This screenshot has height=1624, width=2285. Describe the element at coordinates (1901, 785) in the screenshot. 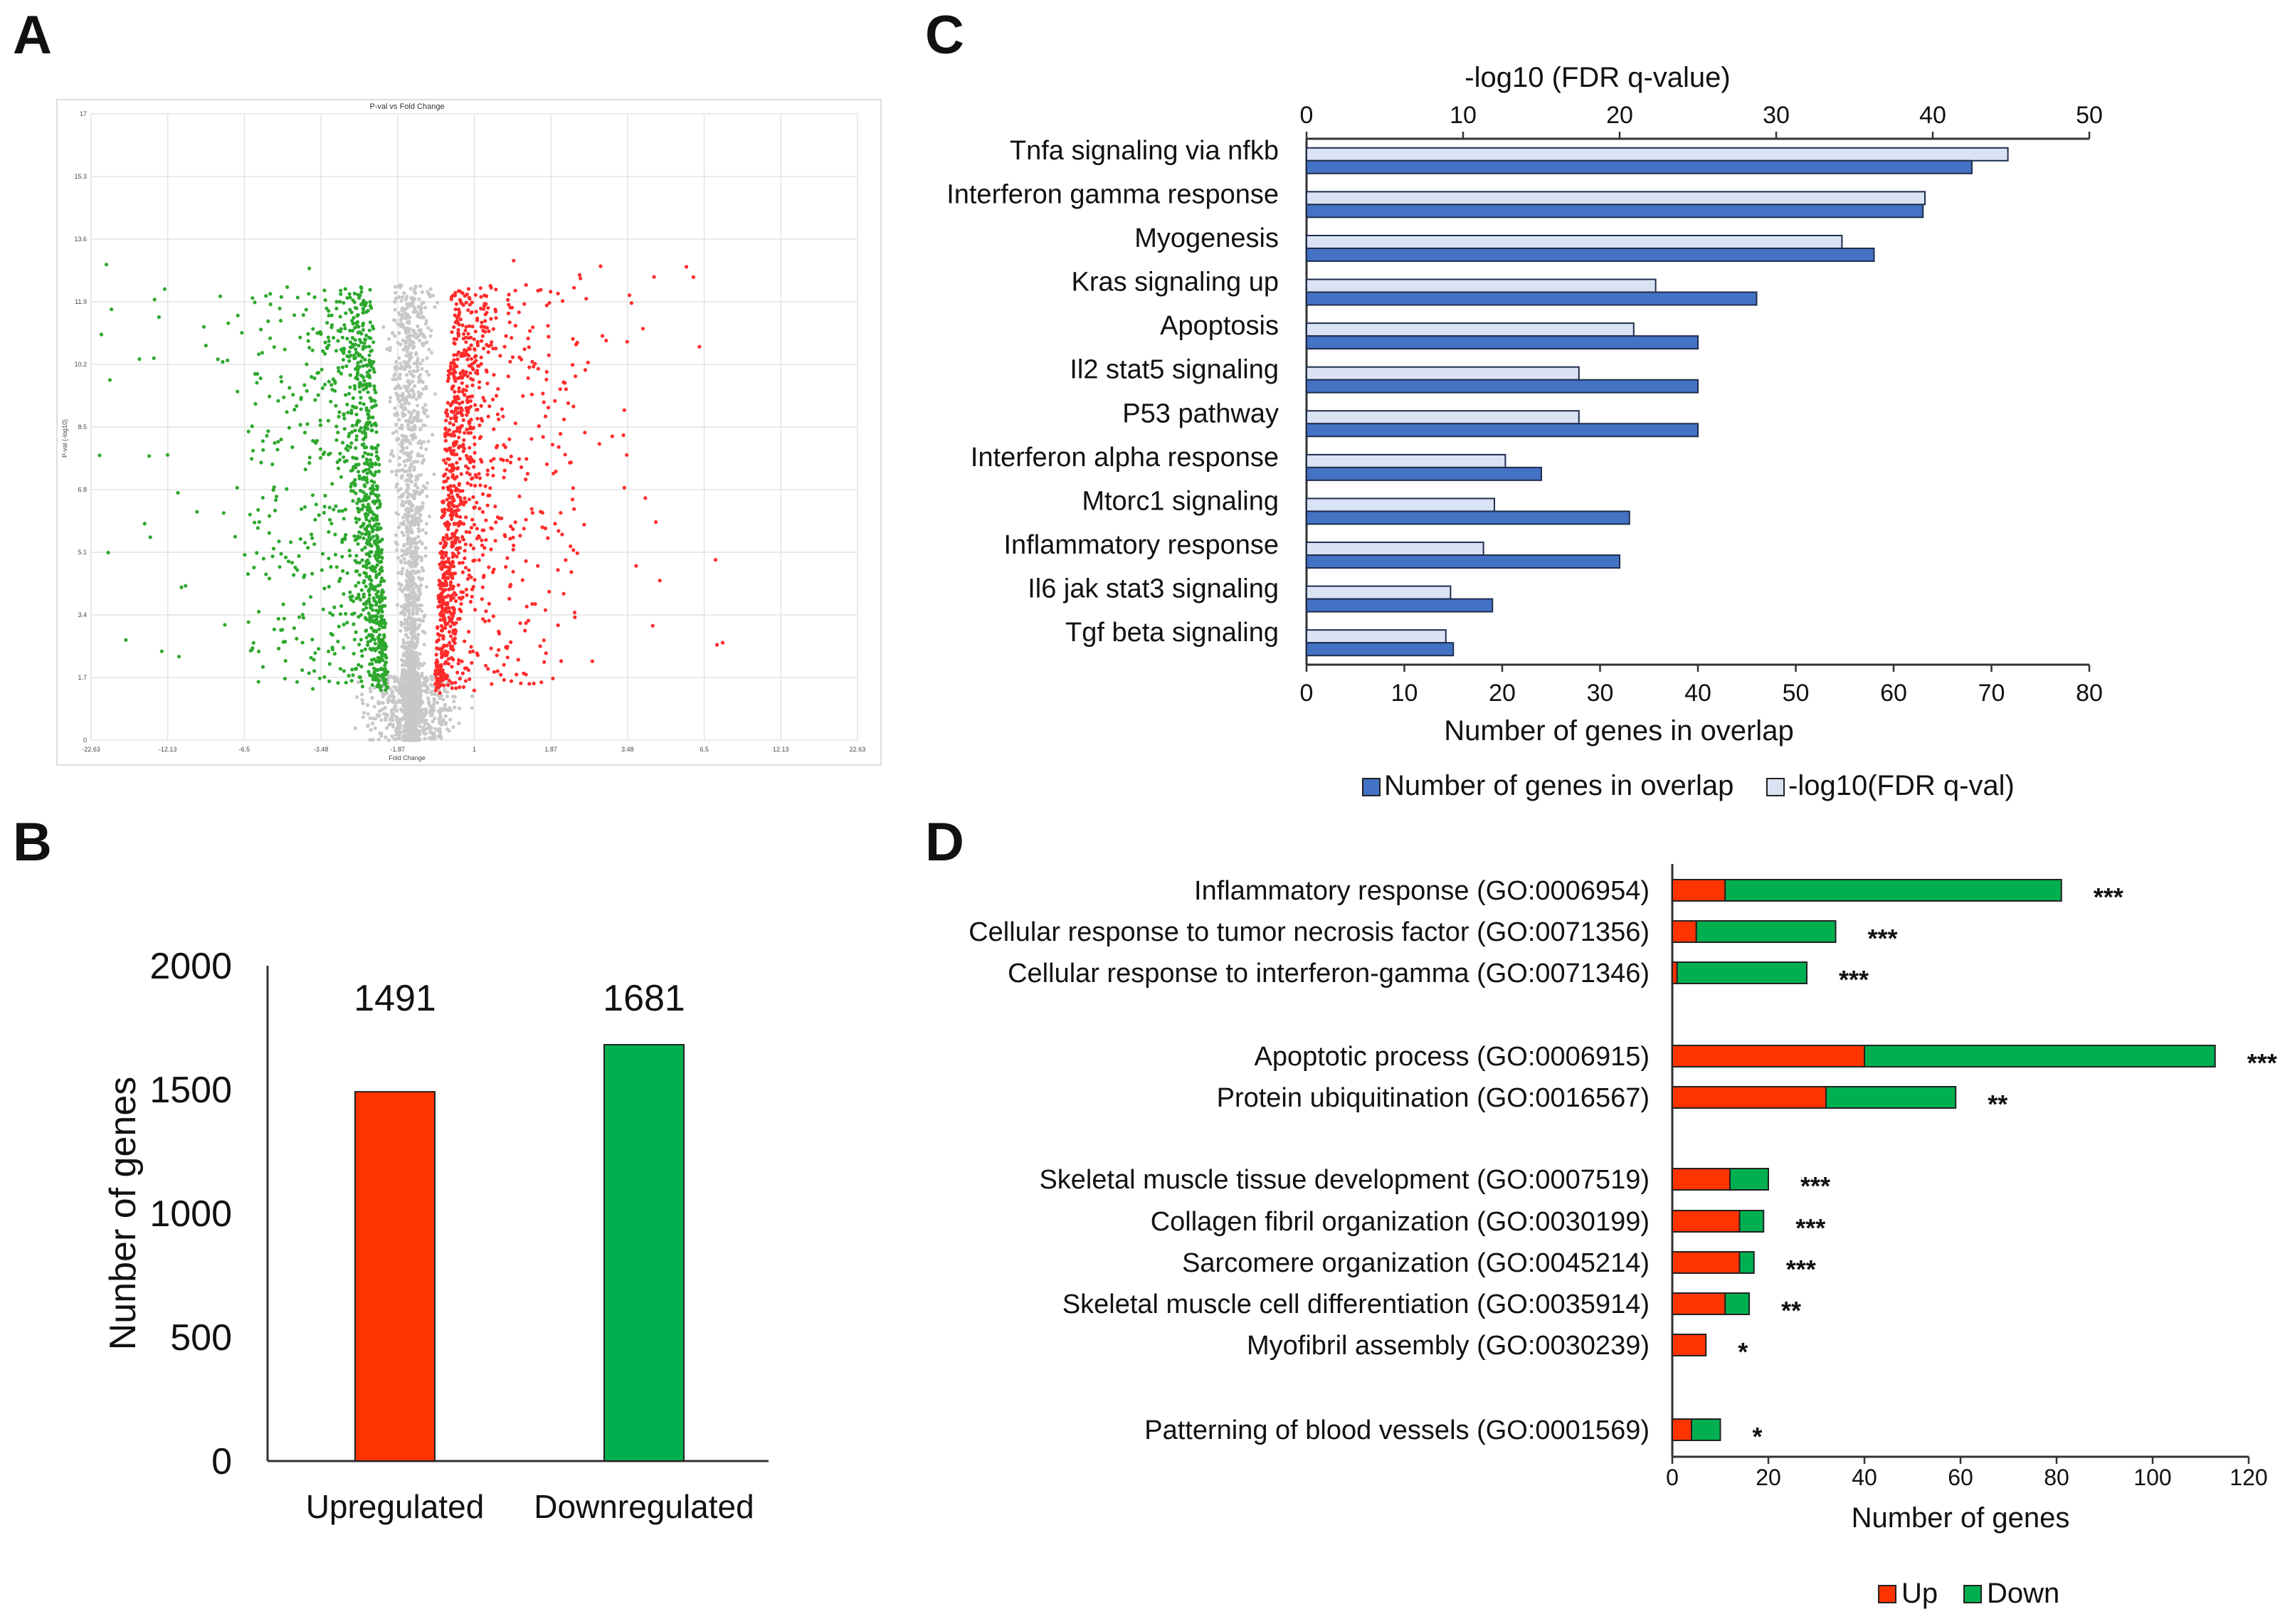

I see `legend-label-fdr: -log10(FDR q-val)` at that location.